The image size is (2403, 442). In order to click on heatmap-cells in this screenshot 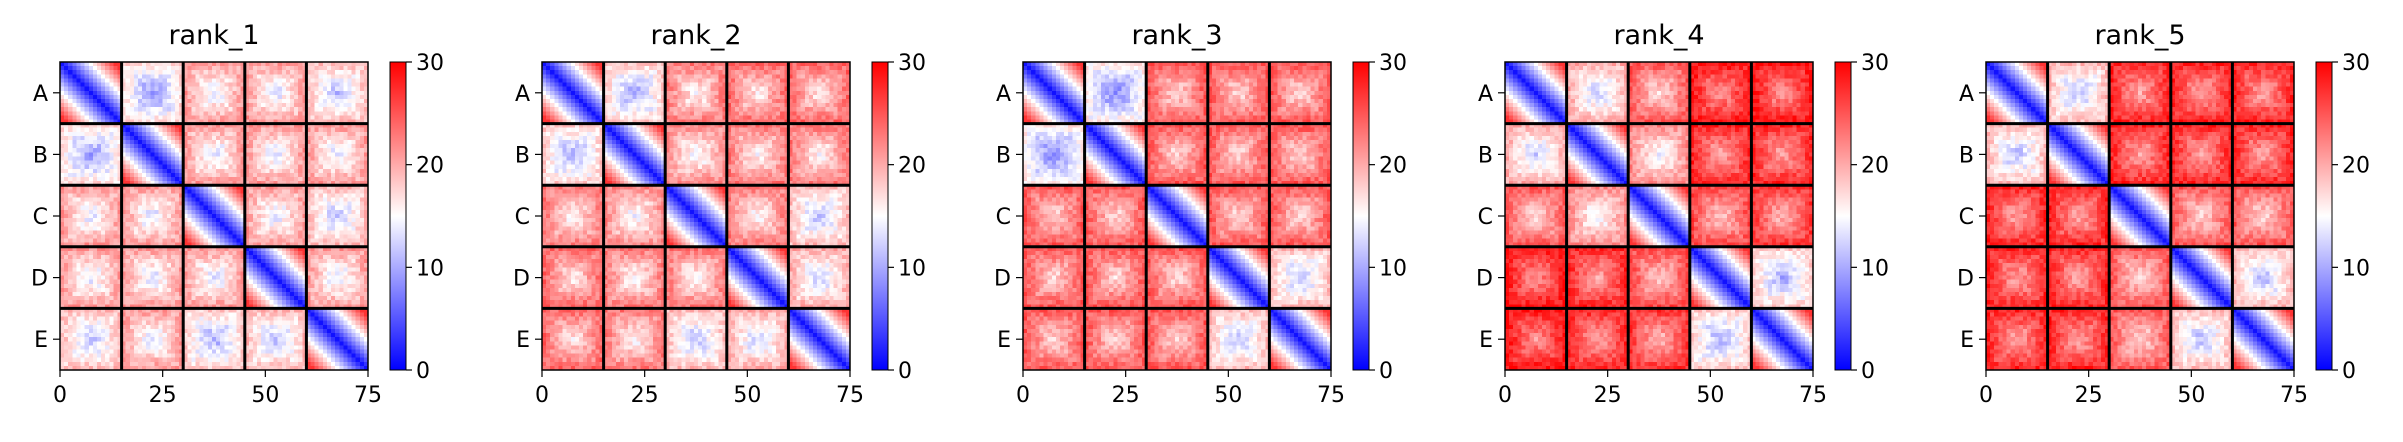, I will do `click(214, 216)`.